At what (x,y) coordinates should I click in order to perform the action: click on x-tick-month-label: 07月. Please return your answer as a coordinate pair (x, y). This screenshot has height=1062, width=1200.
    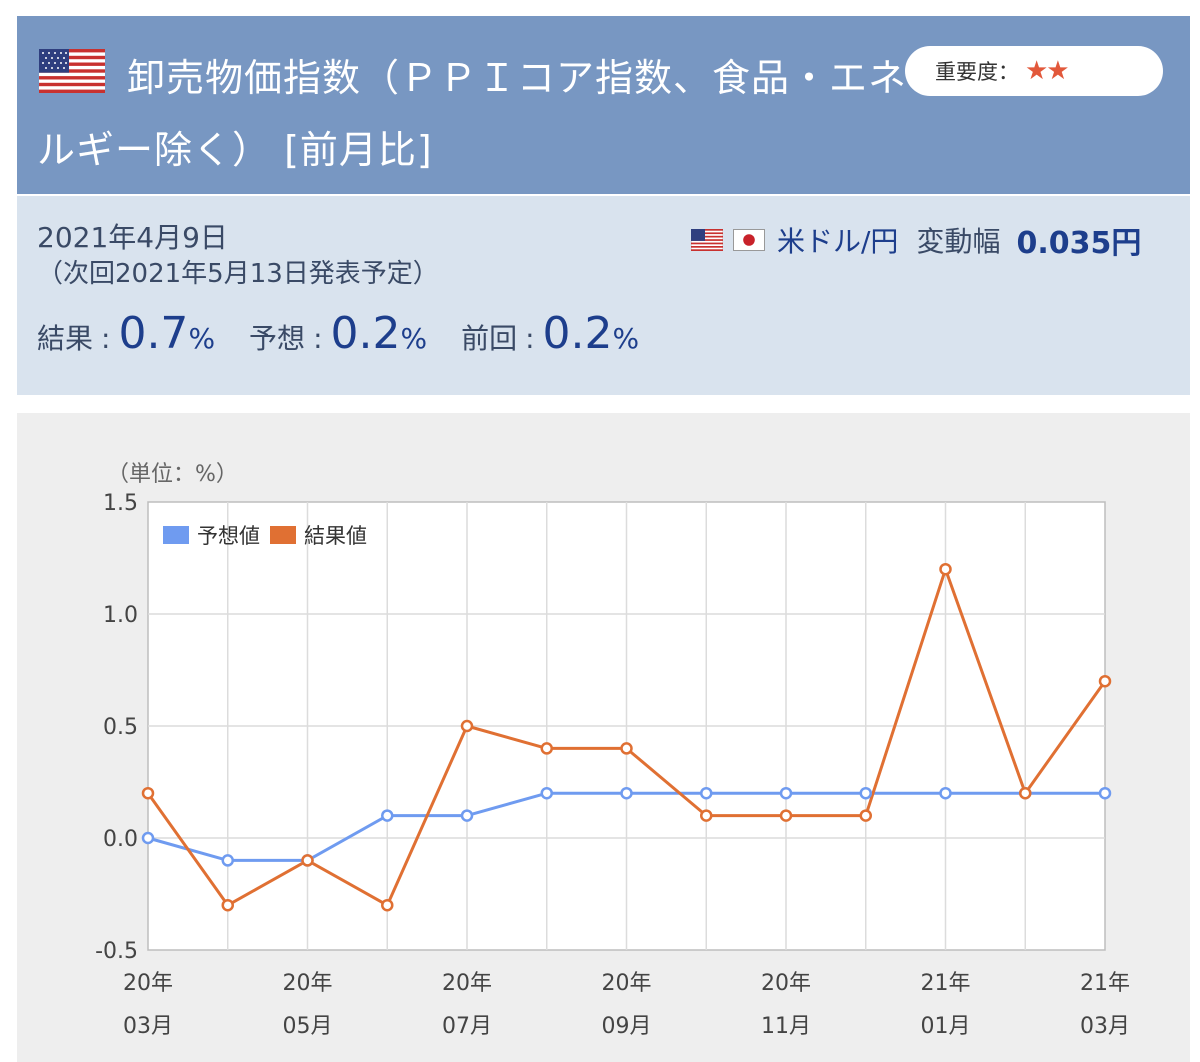
    Looking at the image, I should click on (467, 1026).